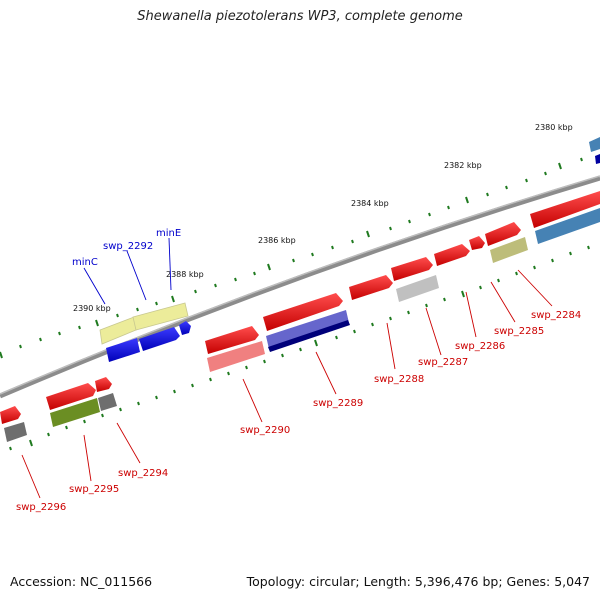  What do you see at coordinates (92, 308) in the screenshot?
I see `scale-label-2390: 2390 kbp` at bounding box center [92, 308].